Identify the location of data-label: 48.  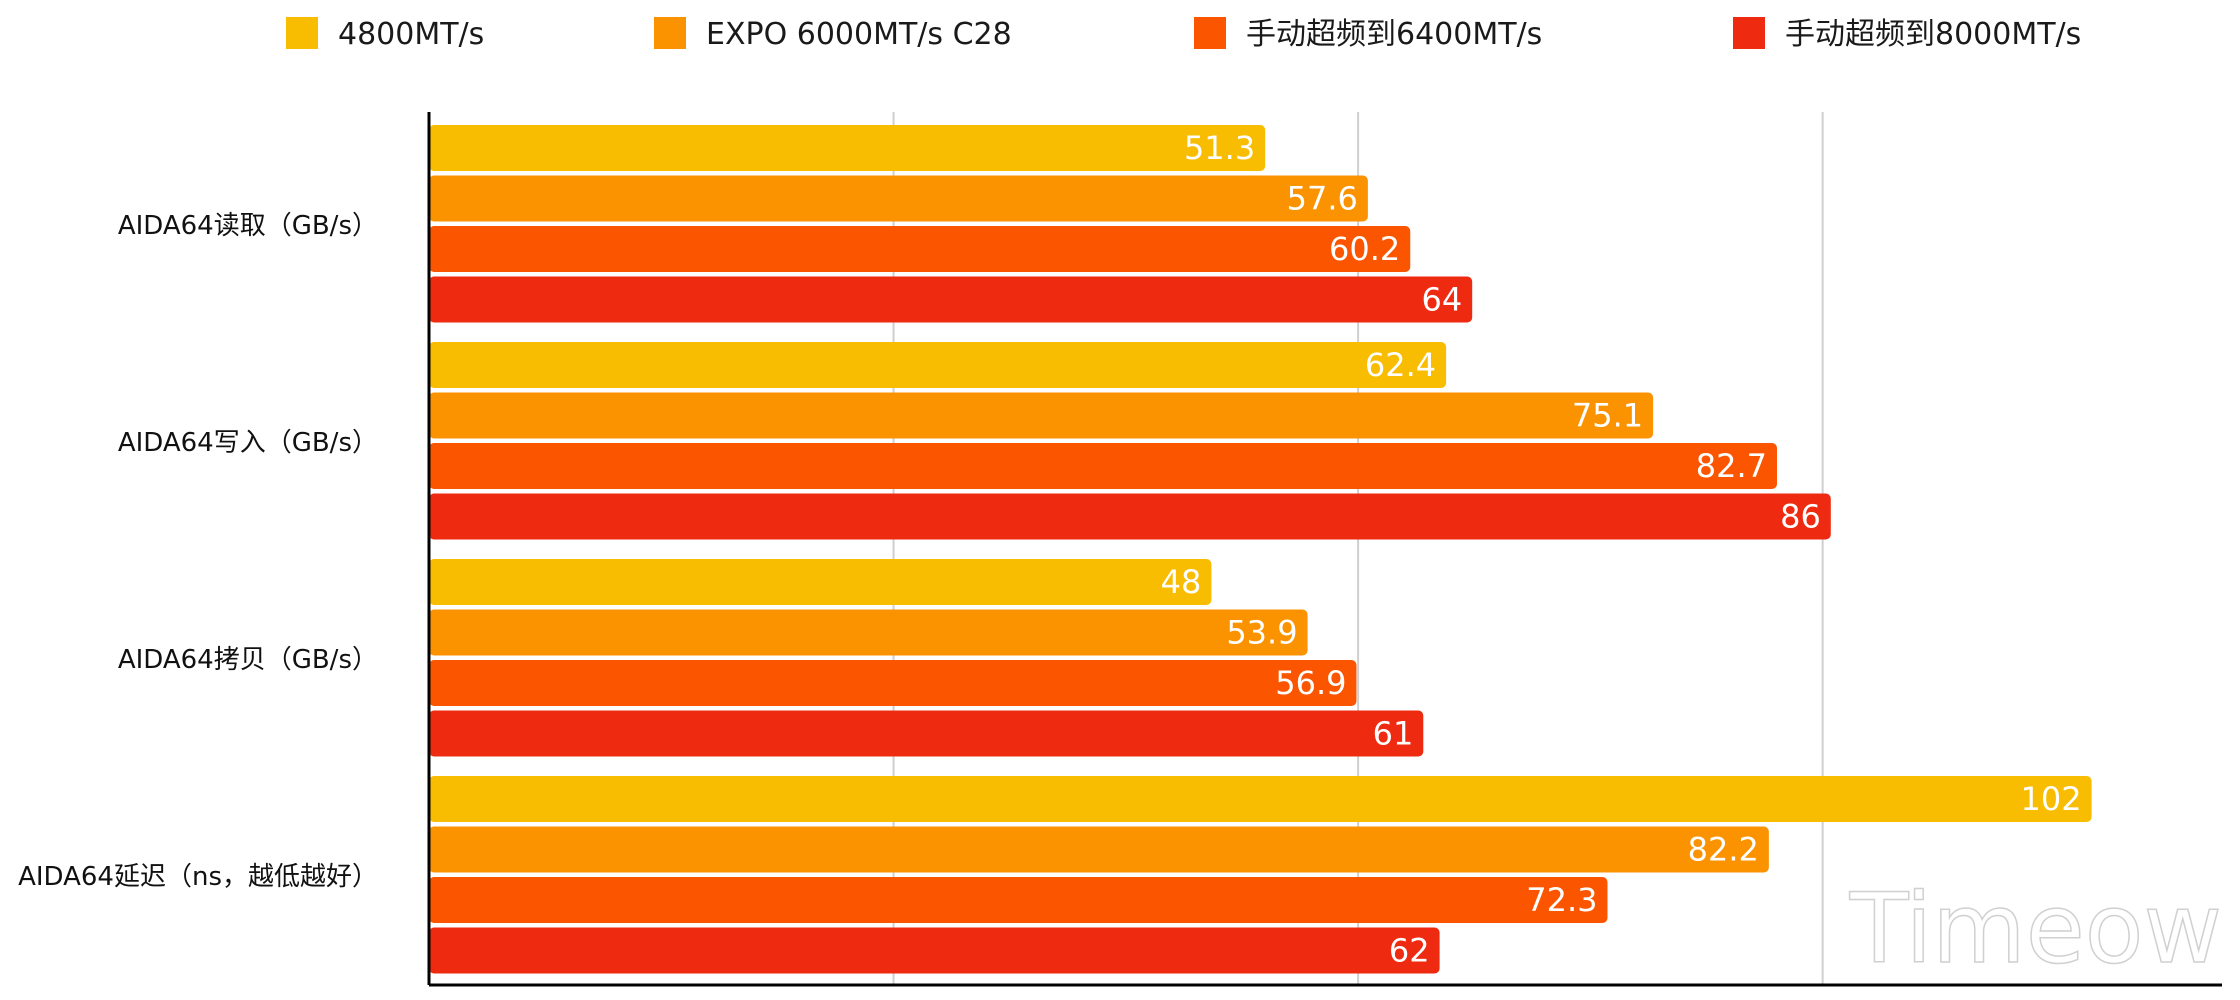
(1181, 582).